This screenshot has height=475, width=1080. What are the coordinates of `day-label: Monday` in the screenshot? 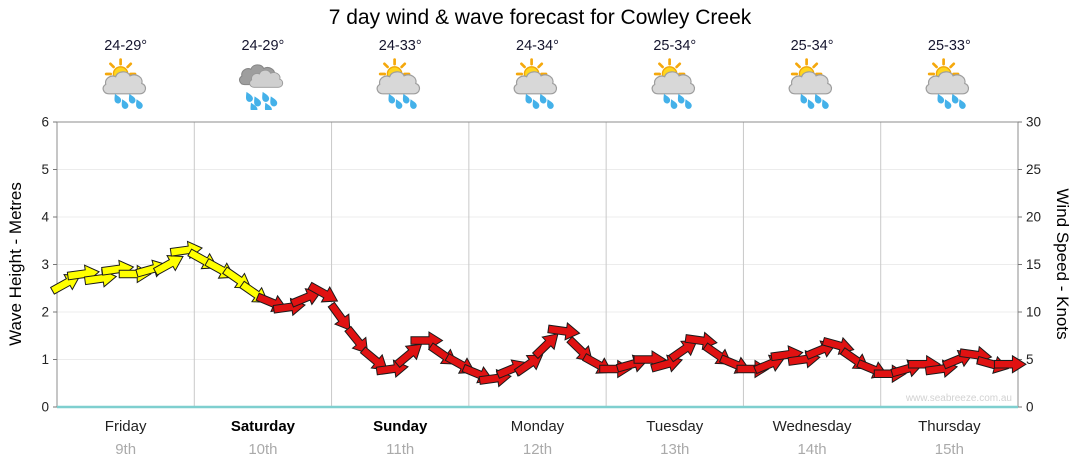 It's located at (537, 426).